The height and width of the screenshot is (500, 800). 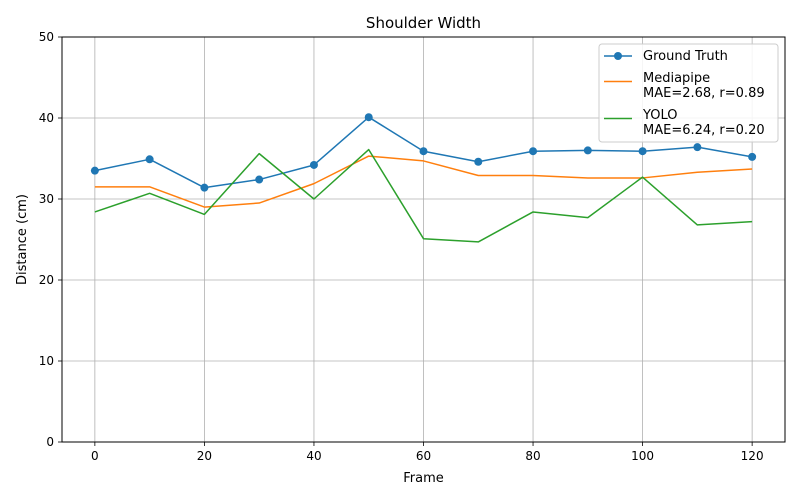 I want to click on y-tick-label: 30, so click(x=46, y=199).